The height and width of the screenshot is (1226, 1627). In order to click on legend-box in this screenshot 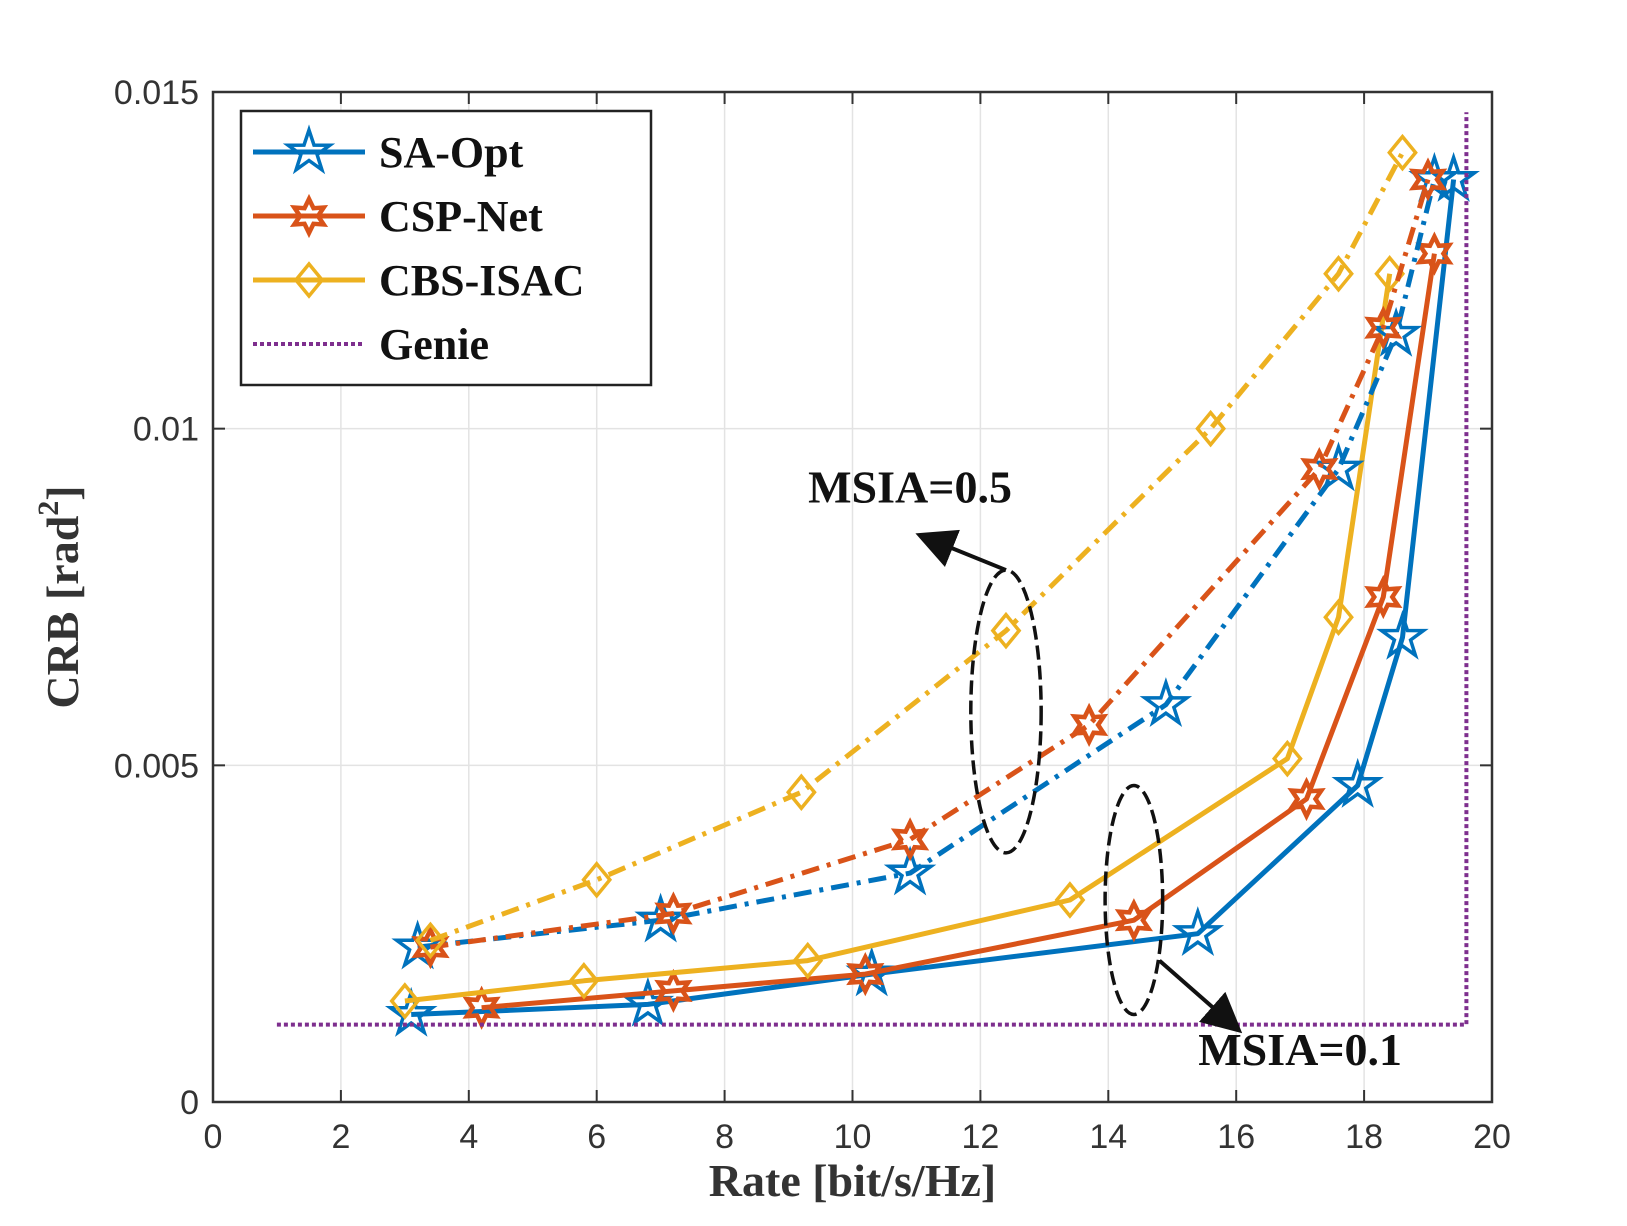, I will do `click(446, 248)`.